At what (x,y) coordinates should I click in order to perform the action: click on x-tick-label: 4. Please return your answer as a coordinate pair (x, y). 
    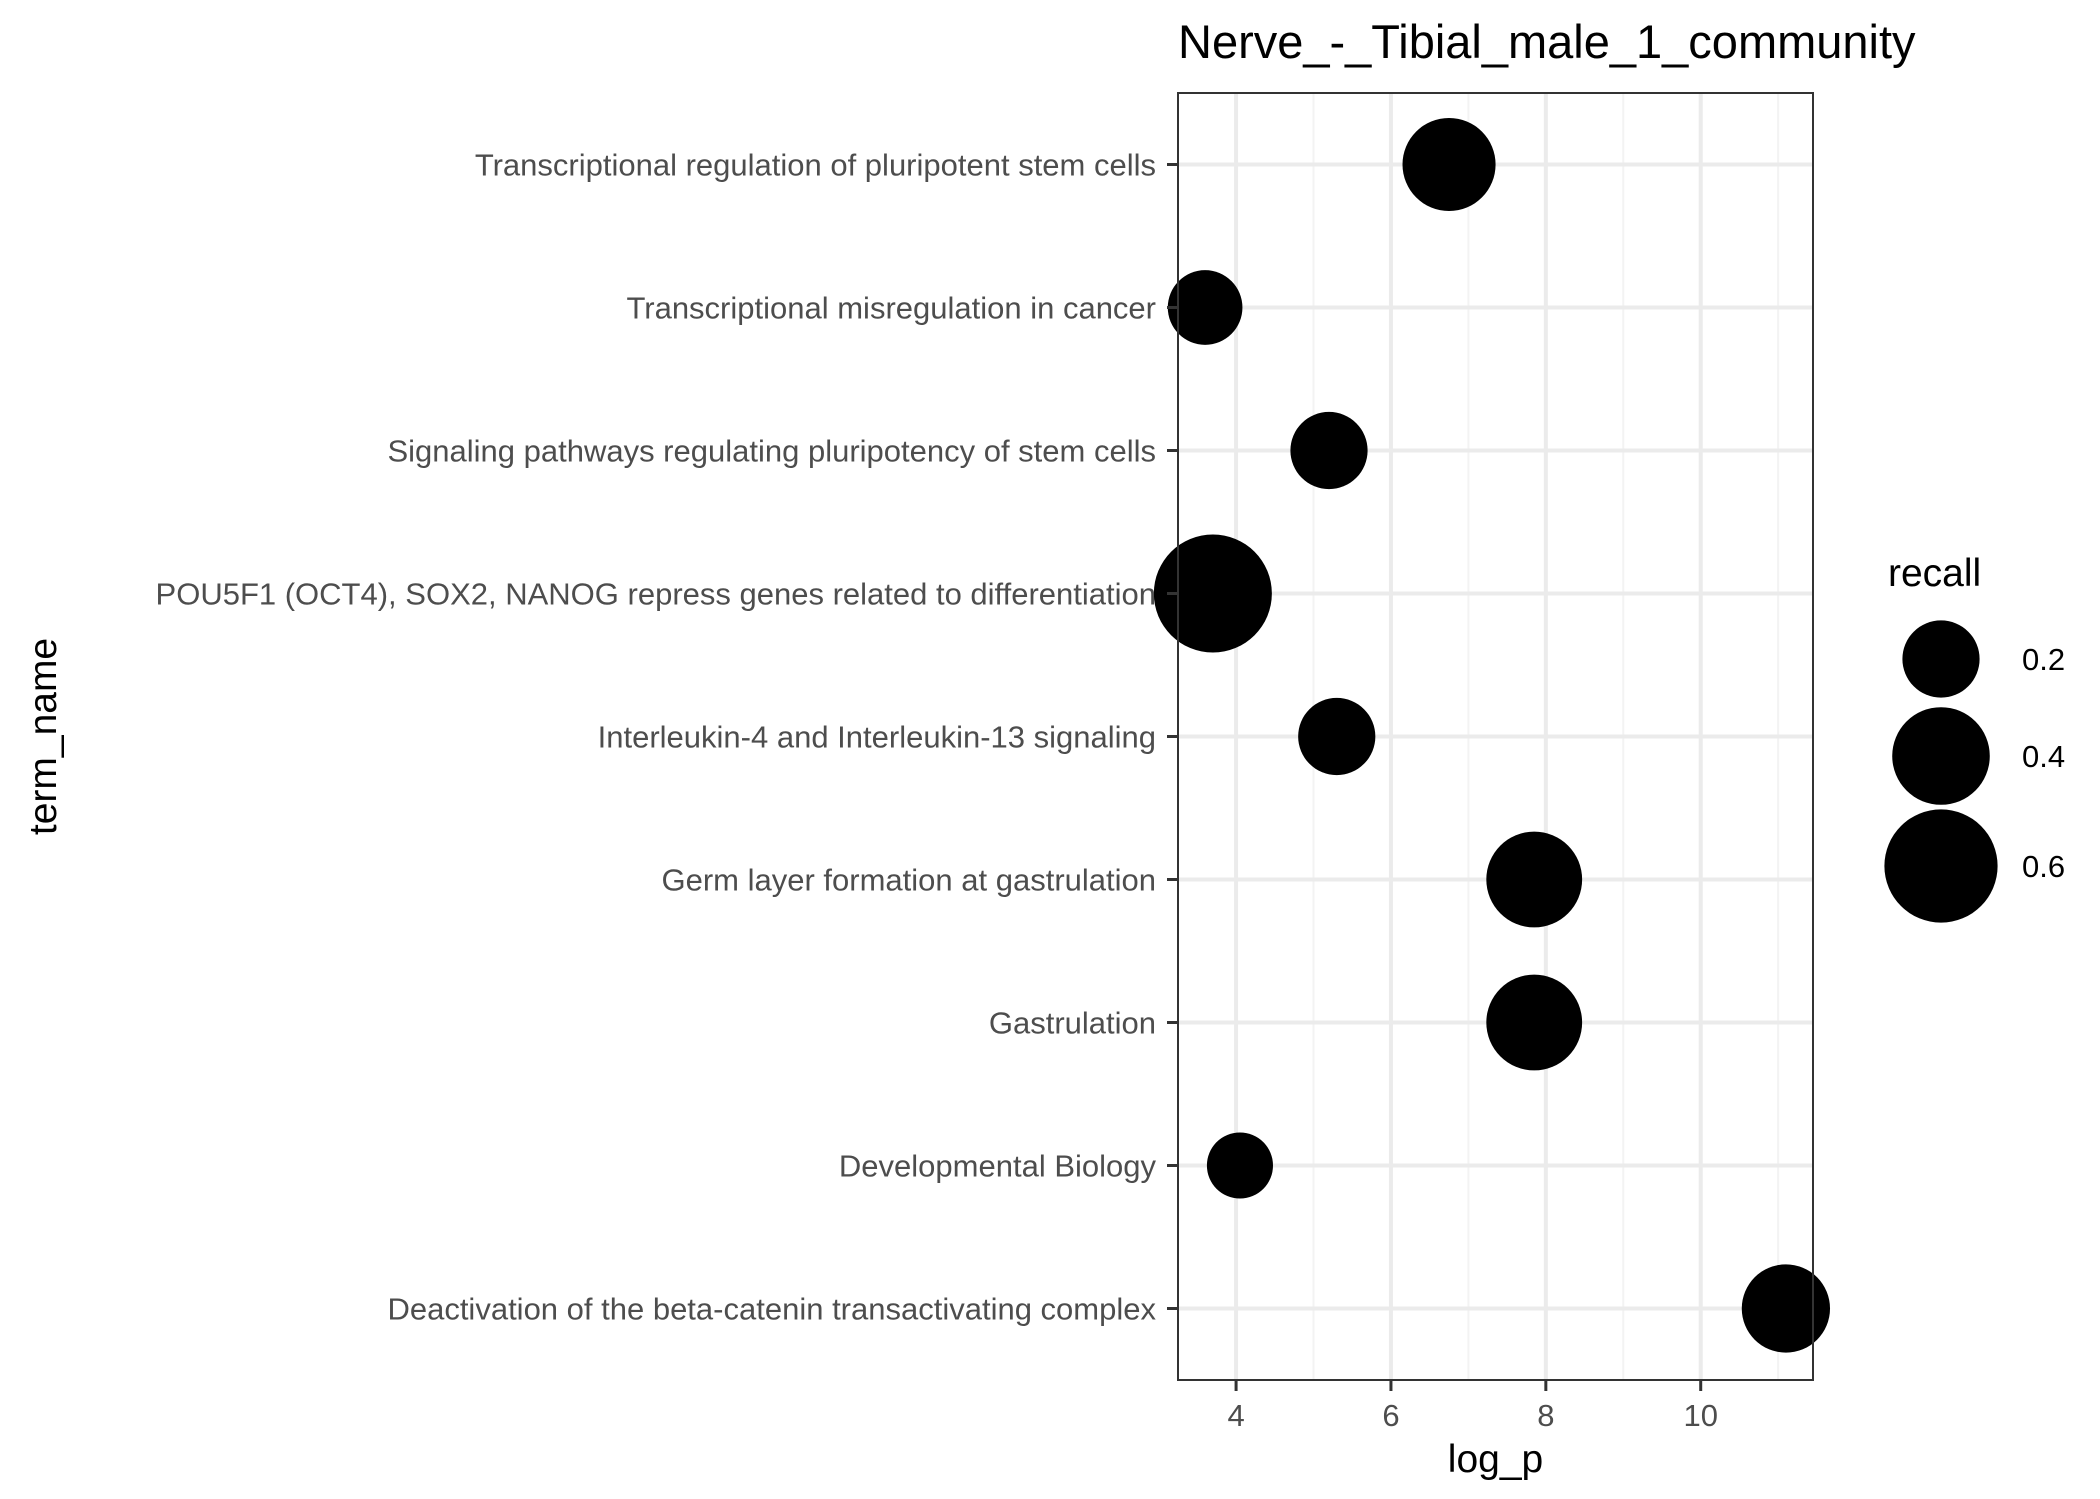
    Looking at the image, I should click on (1235, 1415).